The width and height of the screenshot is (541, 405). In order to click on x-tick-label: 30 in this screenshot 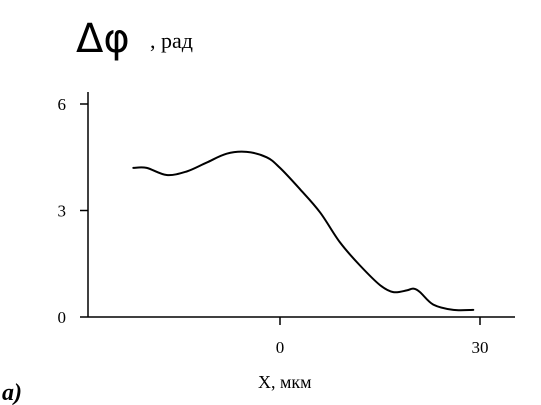, I will do `click(480, 347)`.